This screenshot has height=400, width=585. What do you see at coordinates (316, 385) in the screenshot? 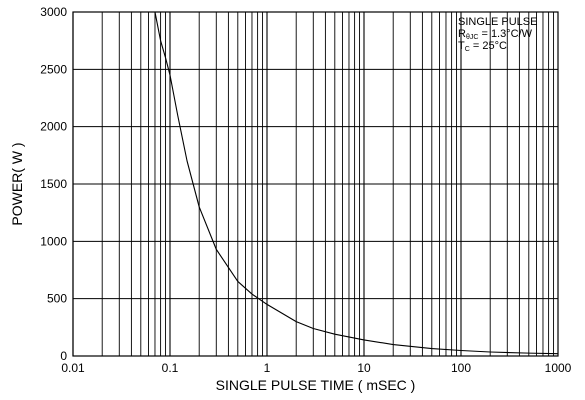
I see `x-axis-title: SINGLE PULSE TIME ( mSEC )` at bounding box center [316, 385].